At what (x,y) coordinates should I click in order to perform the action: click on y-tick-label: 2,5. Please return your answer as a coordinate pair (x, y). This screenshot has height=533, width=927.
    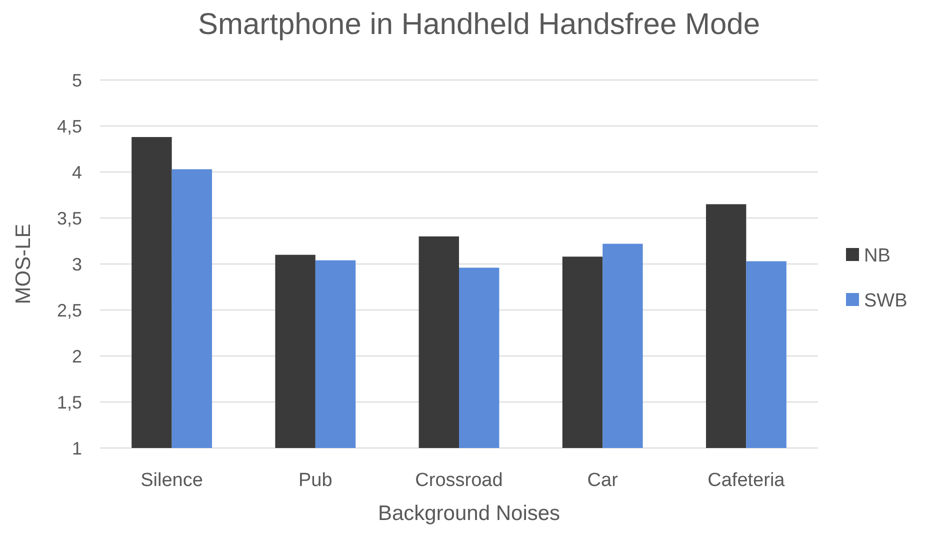
    Looking at the image, I should click on (69, 310).